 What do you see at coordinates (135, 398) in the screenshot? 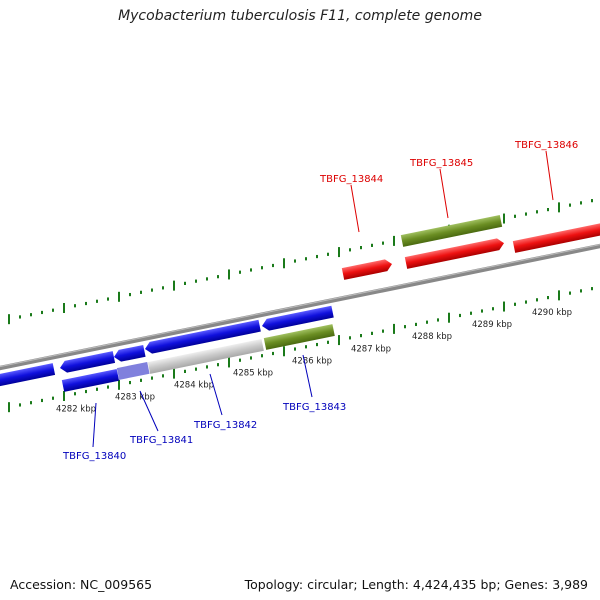
I see `scale-label: 4283 kbp` at bounding box center [135, 398].